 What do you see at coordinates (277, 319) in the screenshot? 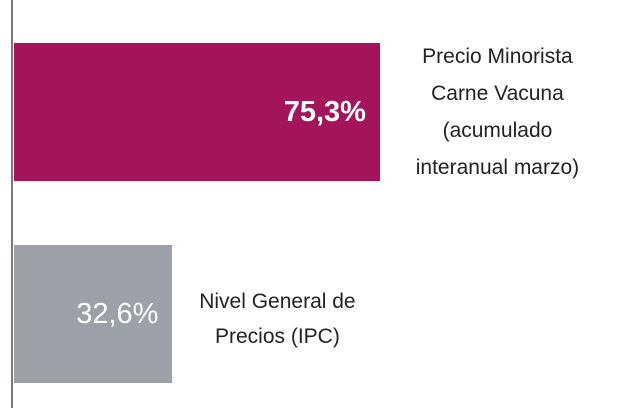
I see `category-label: Nivel General de Precios (IPC)` at bounding box center [277, 319].